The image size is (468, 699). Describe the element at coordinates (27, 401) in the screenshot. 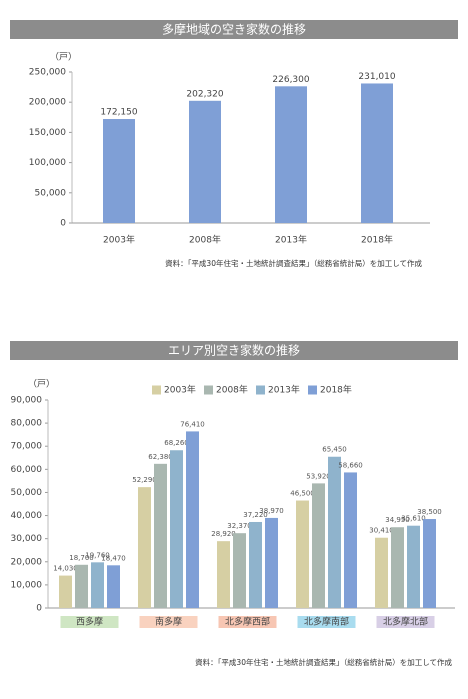

I see `y-tick-label: 90,000` at that location.